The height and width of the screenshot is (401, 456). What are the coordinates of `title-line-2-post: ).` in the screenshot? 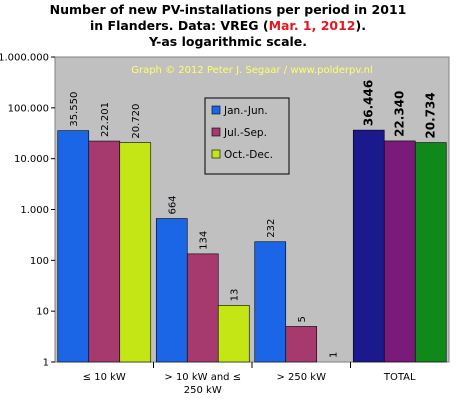 It's located at (360, 25).